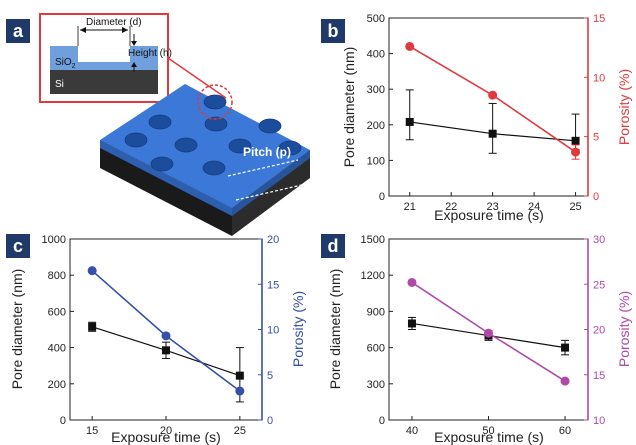  I want to click on panel-c-ytick-left-label: 600, so click(57, 312).